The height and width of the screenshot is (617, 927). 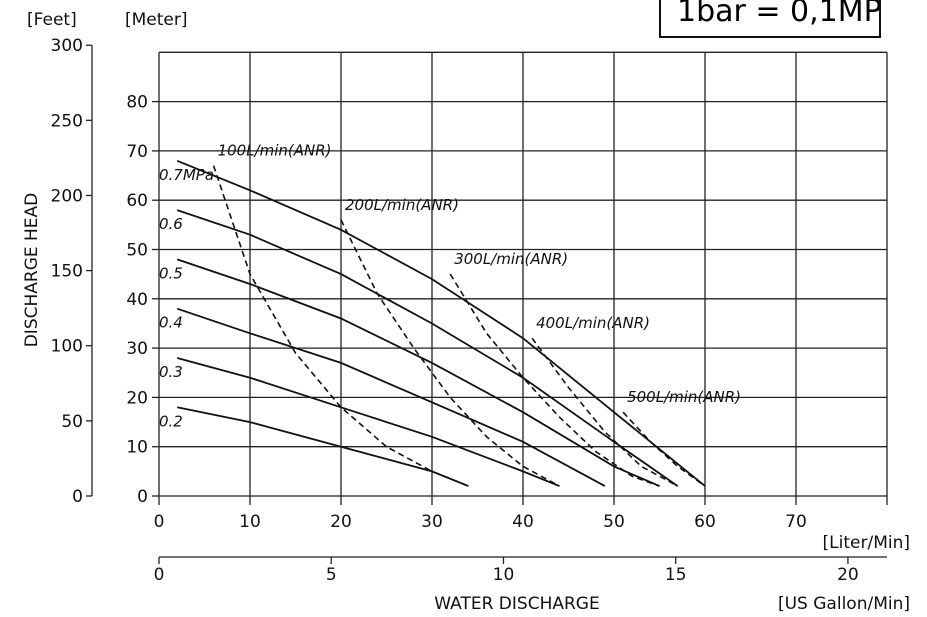 What do you see at coordinates (844, 604) in the screenshot?
I see `gallon-unit-label: [US Gallon/Min]` at bounding box center [844, 604].